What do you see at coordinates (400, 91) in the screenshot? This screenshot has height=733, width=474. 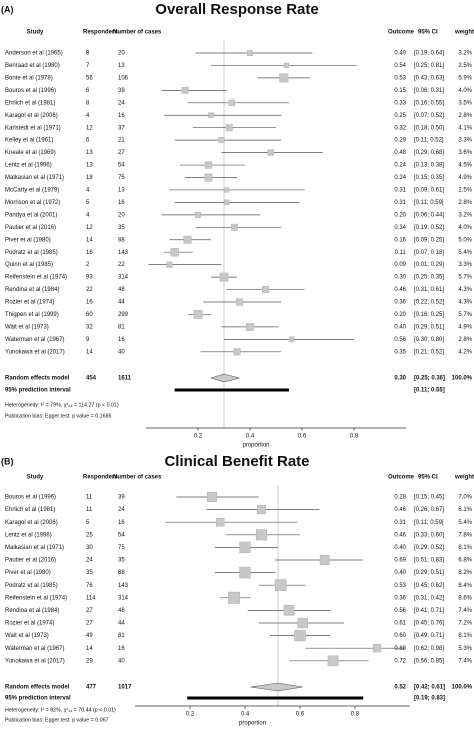 I see `outcome: 0.15` at bounding box center [400, 91].